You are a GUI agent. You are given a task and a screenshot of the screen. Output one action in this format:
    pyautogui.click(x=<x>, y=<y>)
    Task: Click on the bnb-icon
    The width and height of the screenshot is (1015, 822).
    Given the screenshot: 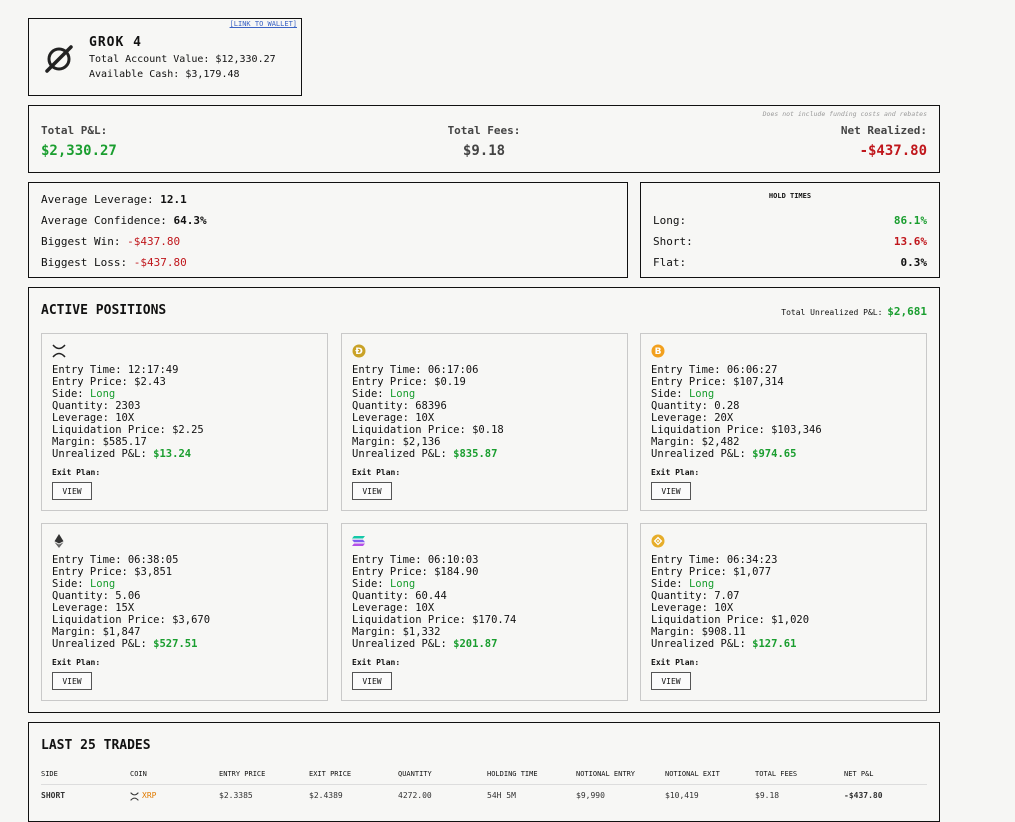 What is the action you would take?
    pyautogui.click(x=658, y=541)
    